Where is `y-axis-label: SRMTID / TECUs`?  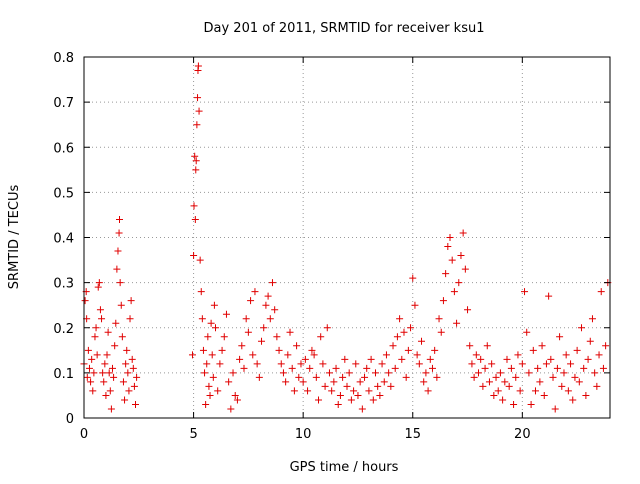
y-axis-label: SRMTID / TECUs is located at coordinates (14, 237).